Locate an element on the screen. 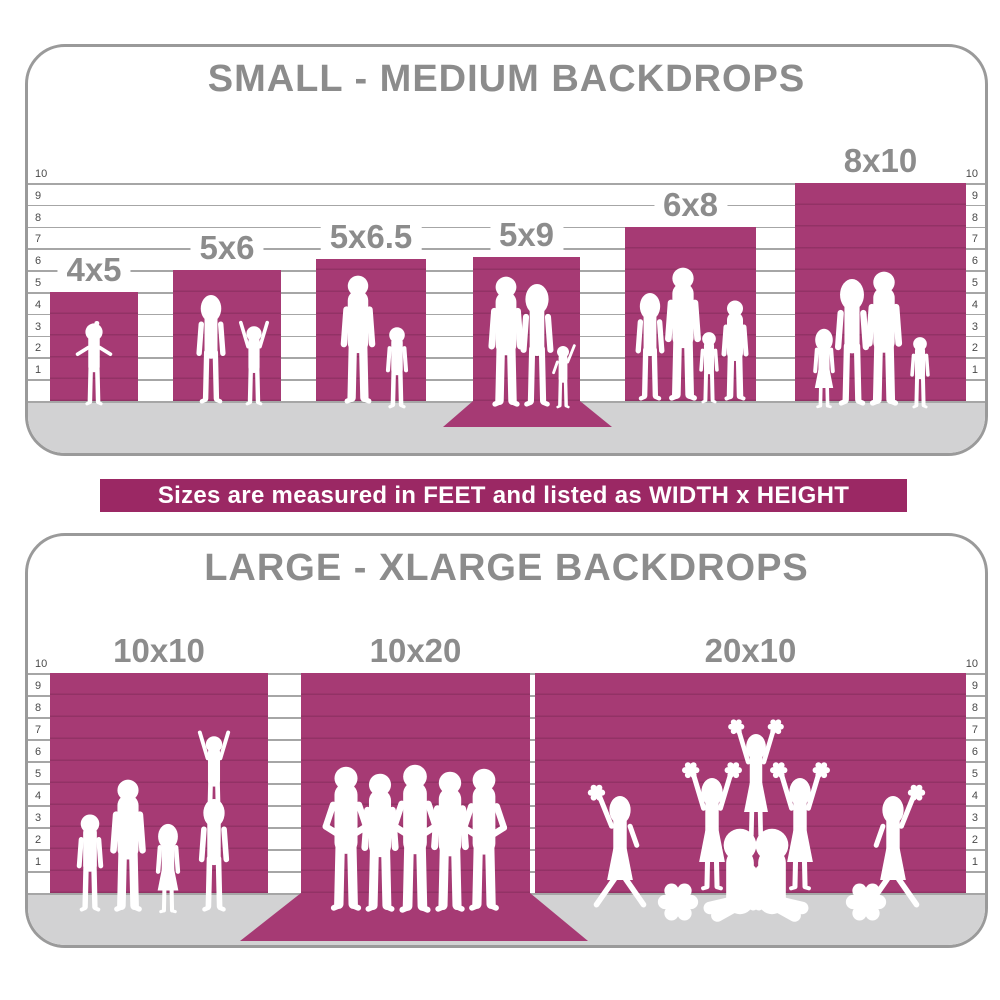 This screenshot has height=1000, width=1000. bar-size-label-20x10: 20x10 is located at coordinates (750, 650).